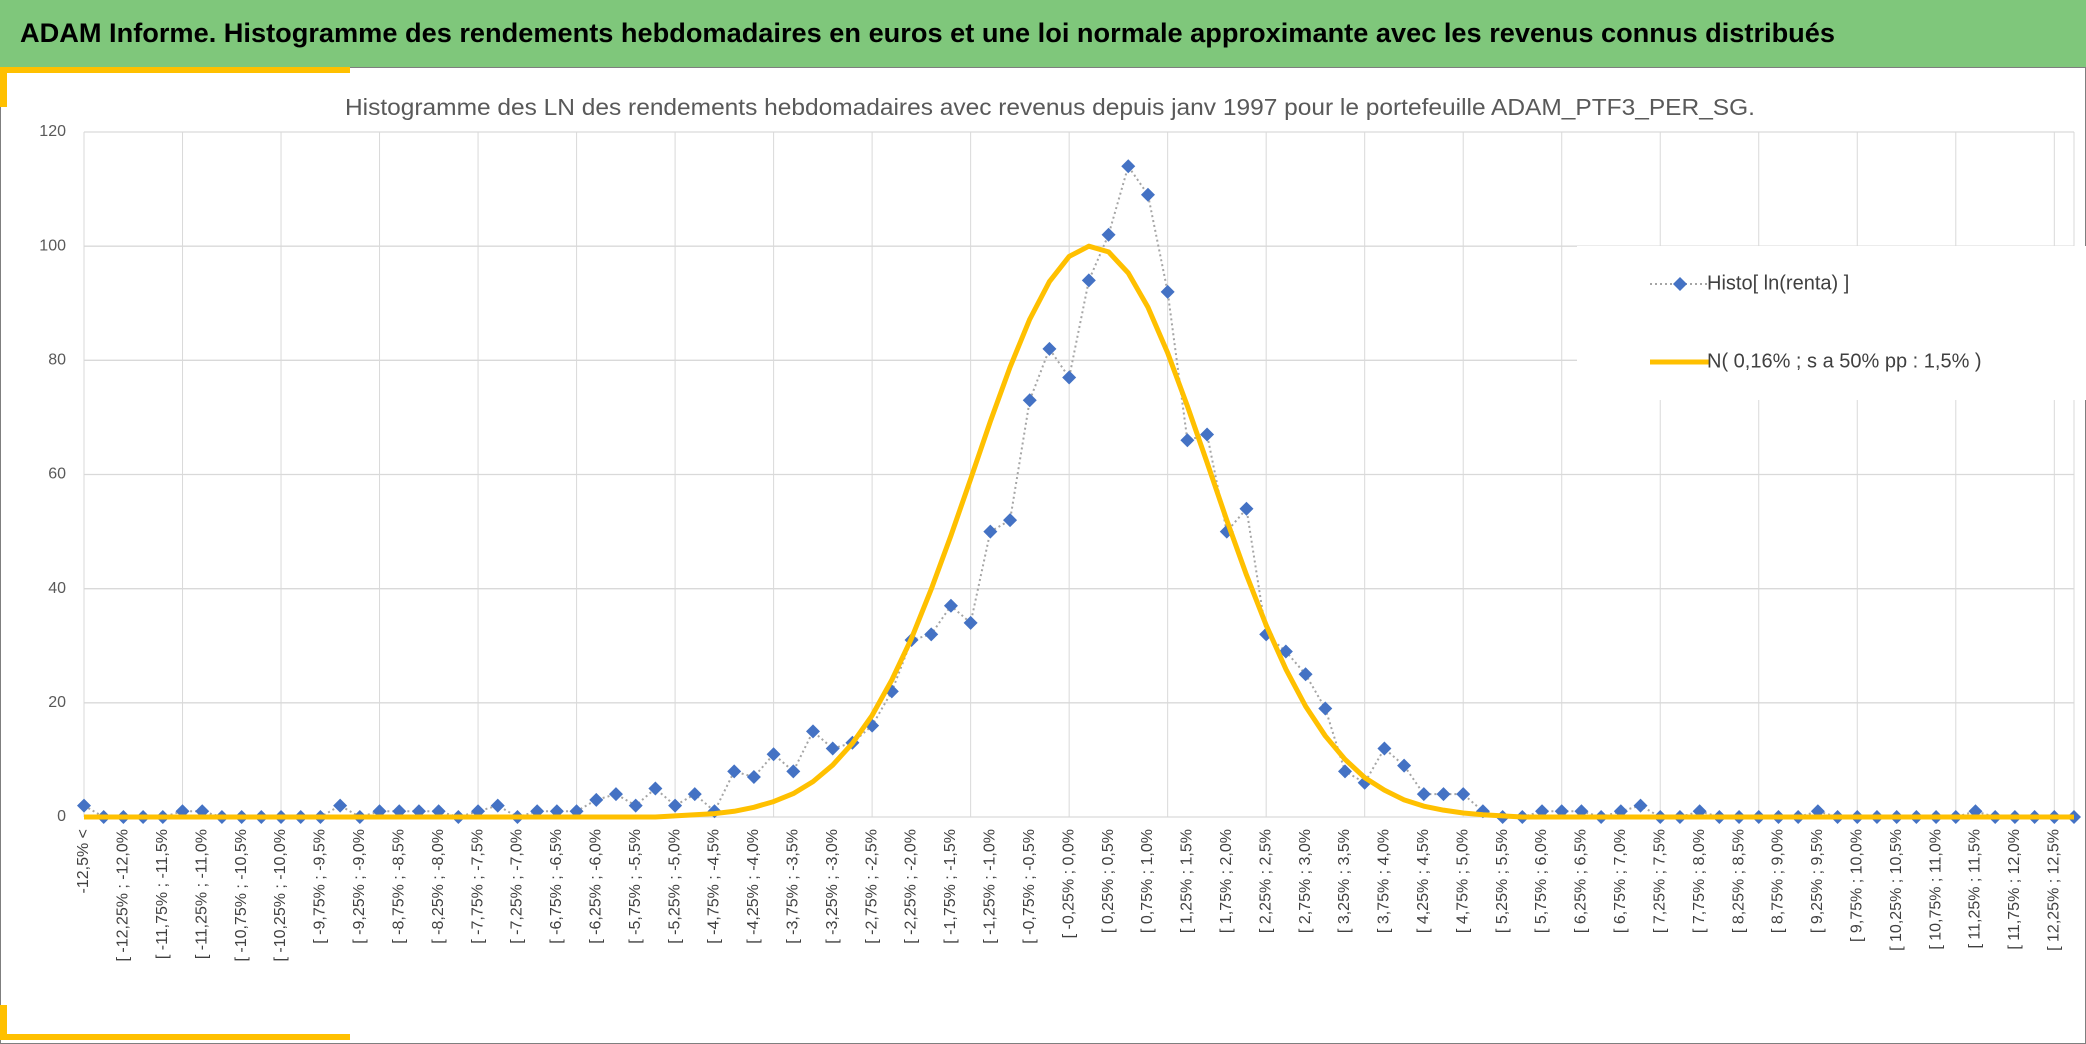 The width and height of the screenshot is (2086, 1044). Describe the element at coordinates (1265, 881) in the screenshot. I see `x-tick-label: [ 2,25% ; 2,5%` at that location.